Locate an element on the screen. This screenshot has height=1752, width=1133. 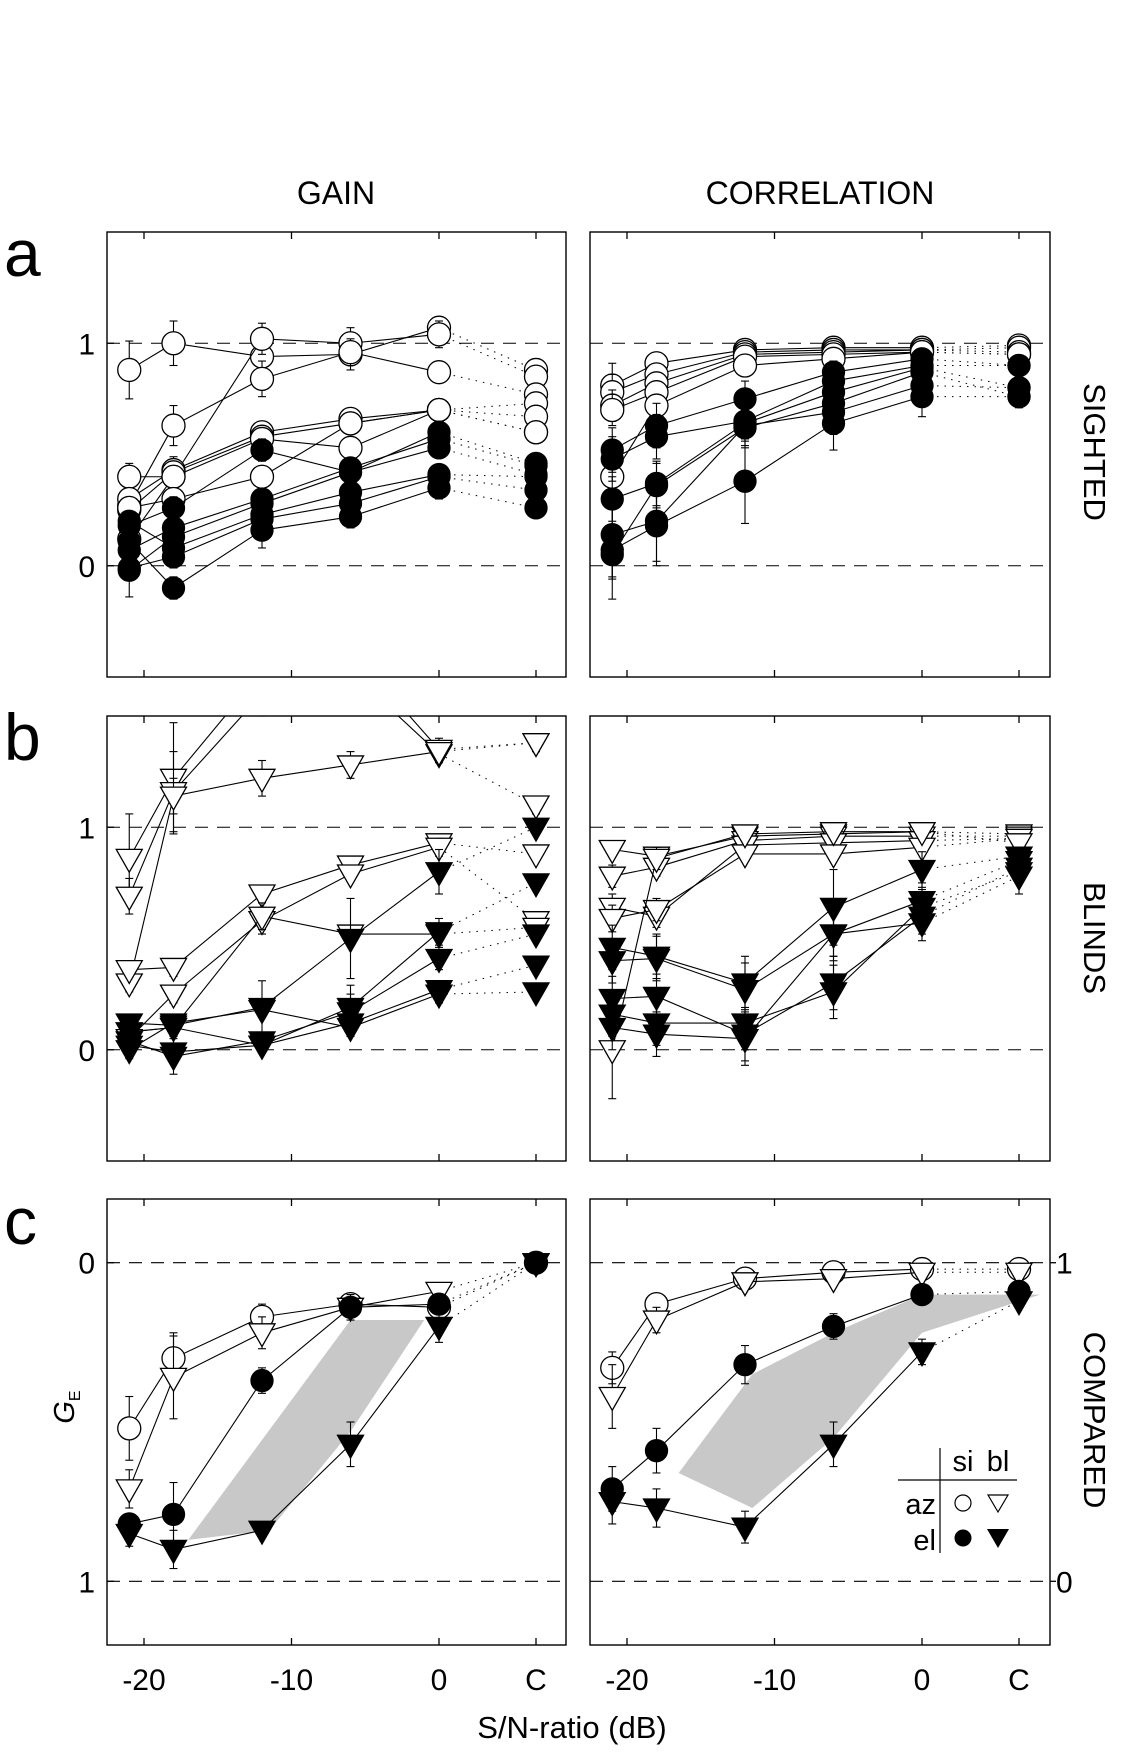
legend-open-triangle-icon is located at coordinates (998, 1504).